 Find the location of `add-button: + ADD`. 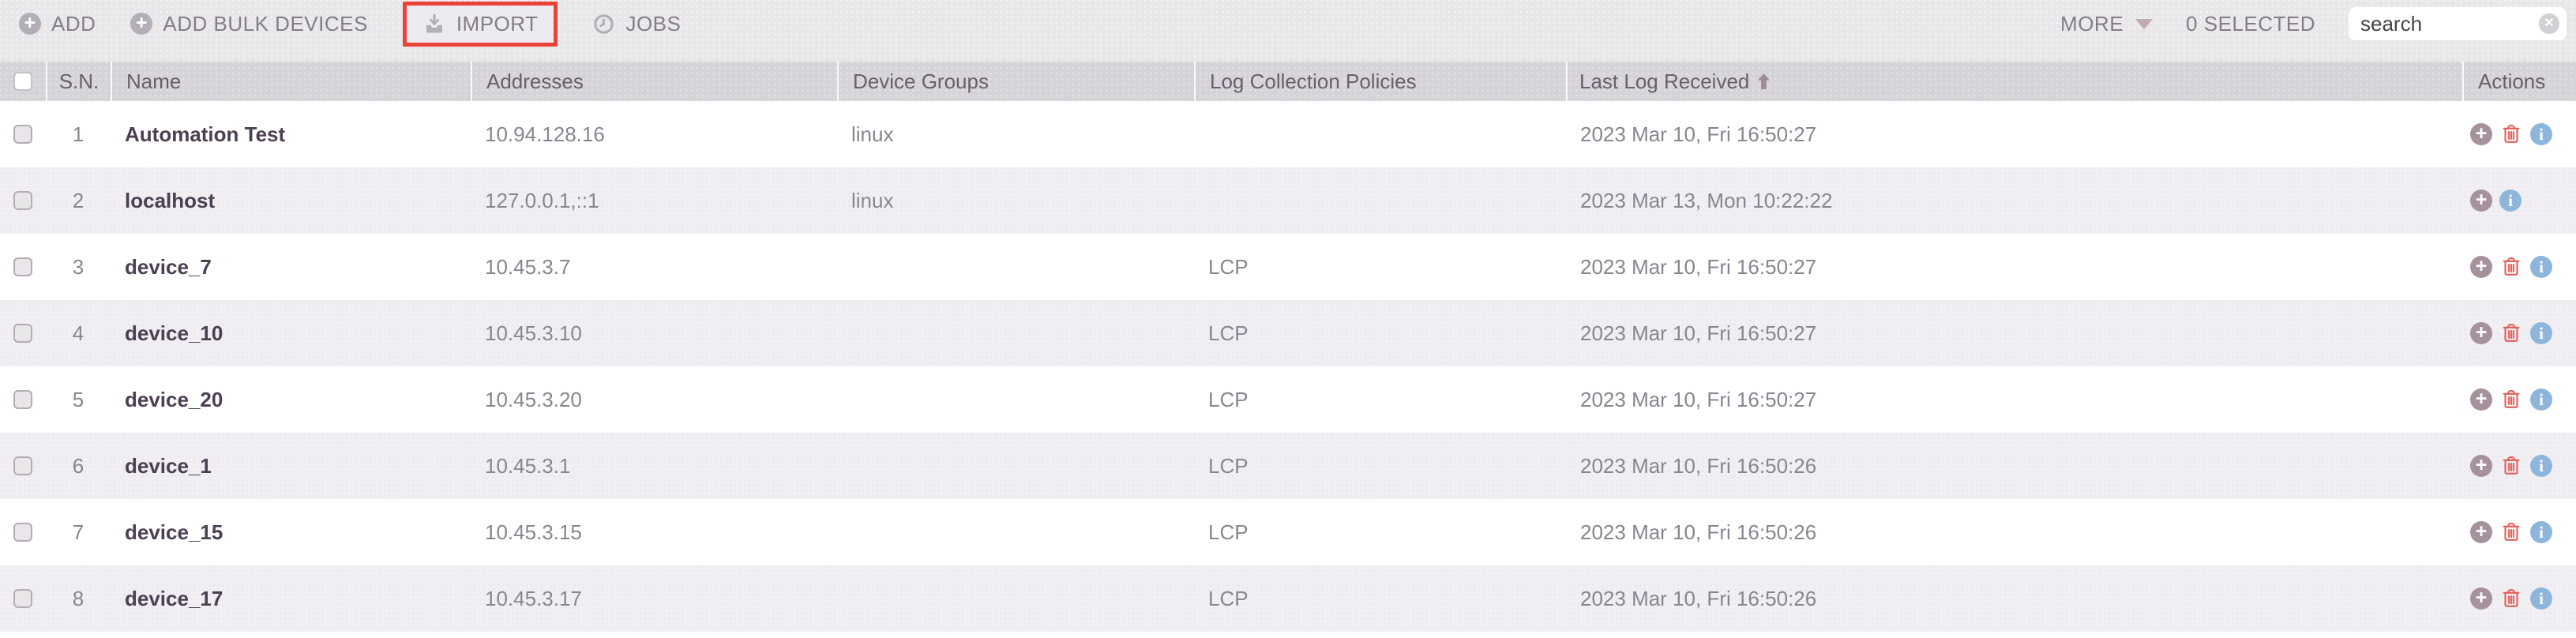

add-button: + ADD is located at coordinates (57, 24).